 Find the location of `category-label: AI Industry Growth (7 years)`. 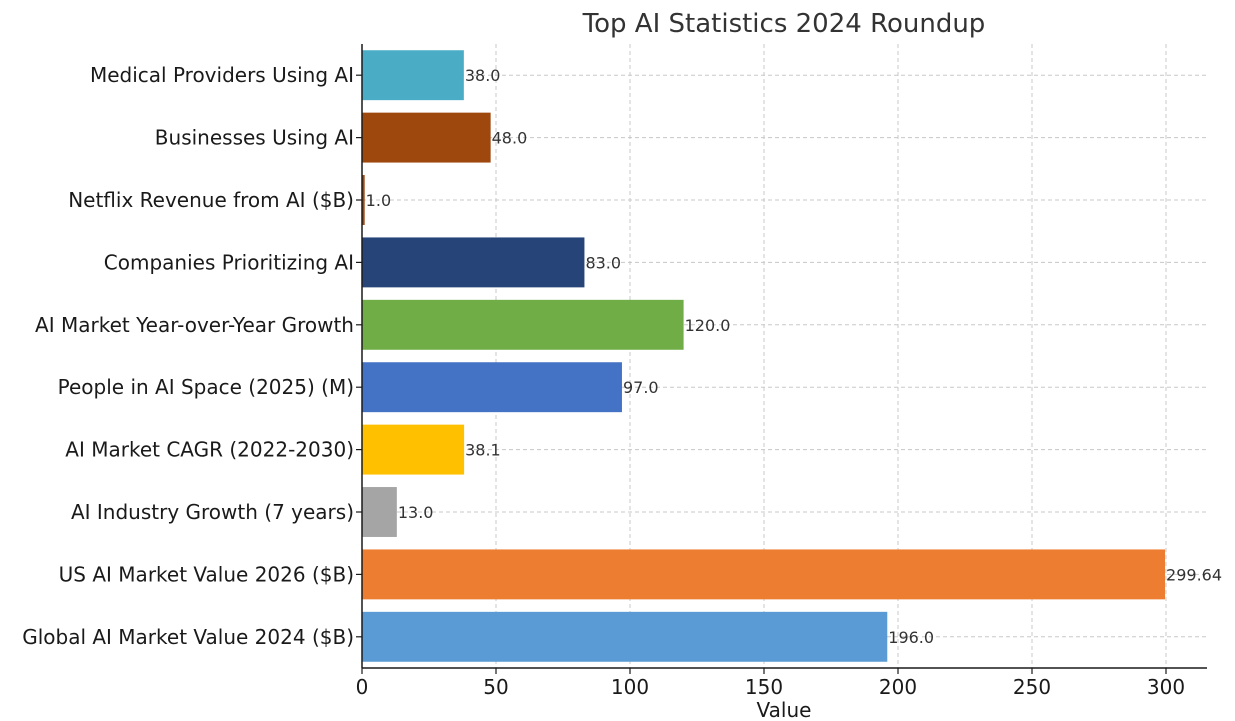

category-label: AI Industry Growth (7 years) is located at coordinates (212, 512).